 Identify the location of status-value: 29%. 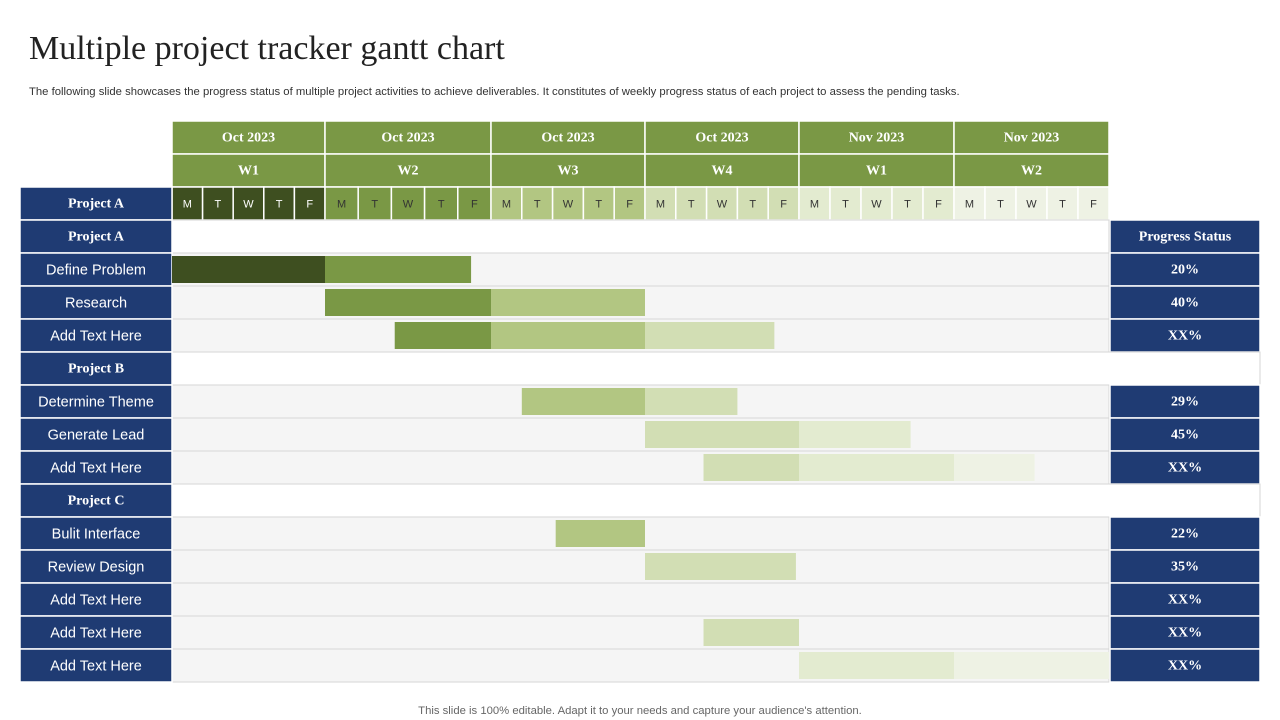
(1185, 402).